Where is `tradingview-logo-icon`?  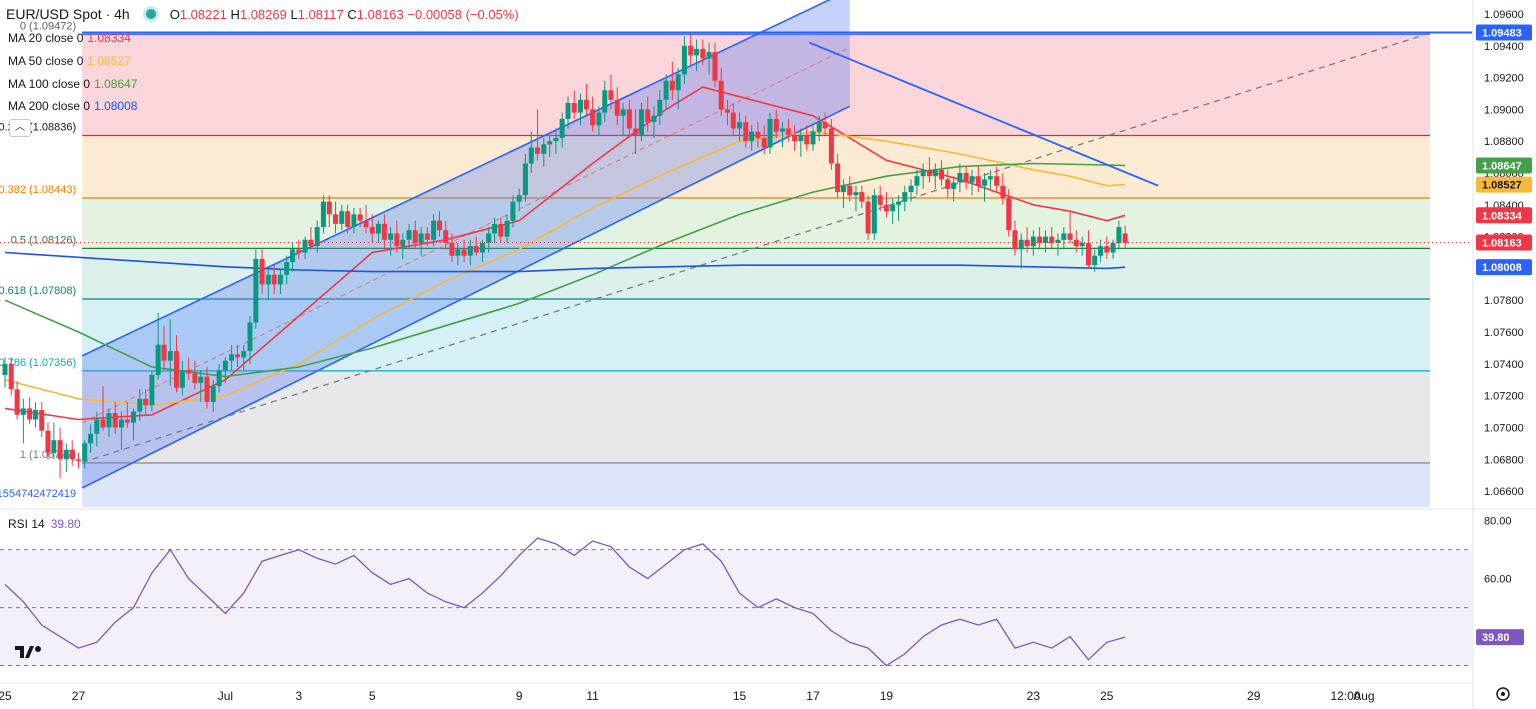 tradingview-logo-icon is located at coordinates (29, 655).